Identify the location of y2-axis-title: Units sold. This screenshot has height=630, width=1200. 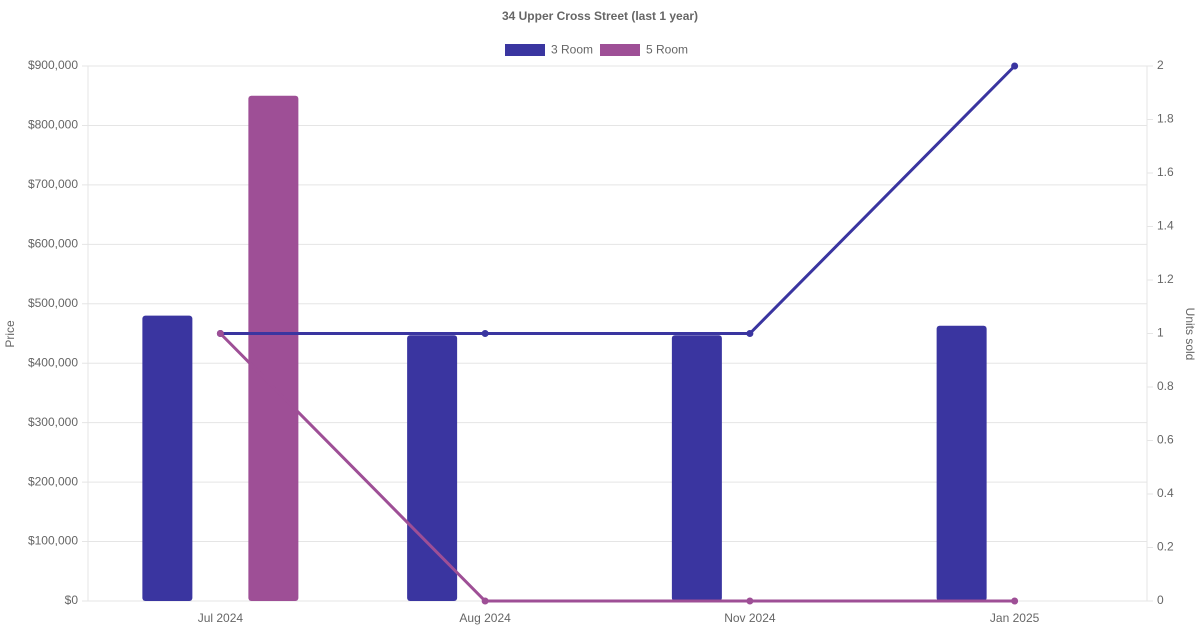
(1190, 334).